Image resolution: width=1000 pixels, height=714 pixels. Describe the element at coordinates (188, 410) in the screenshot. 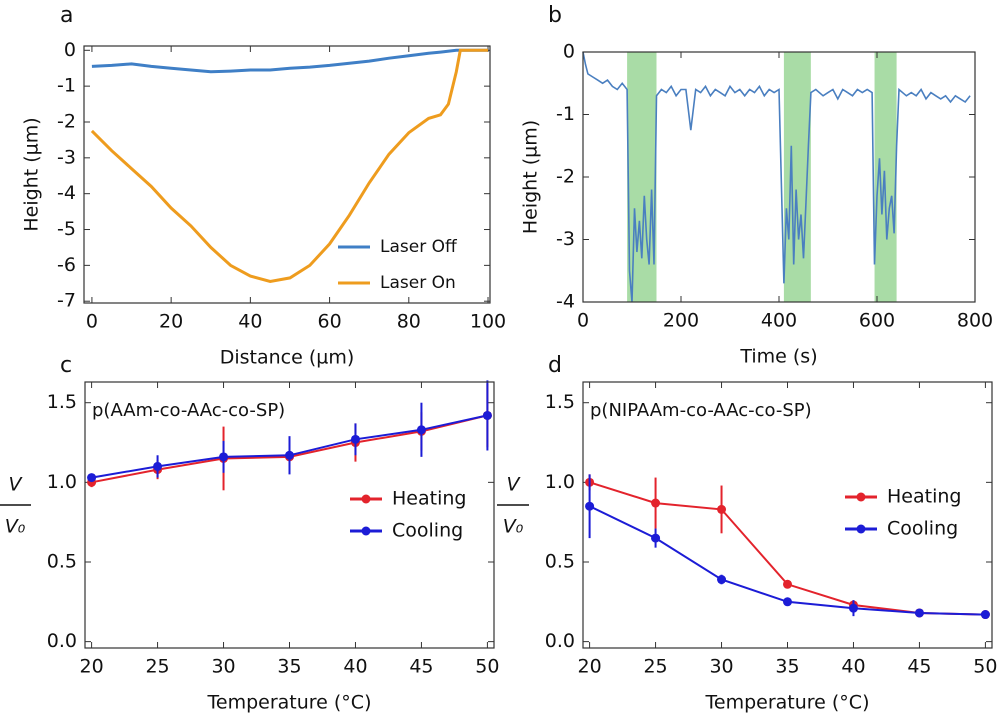

I see `annotation: p(AAm-co-AAc-co-SP)` at that location.